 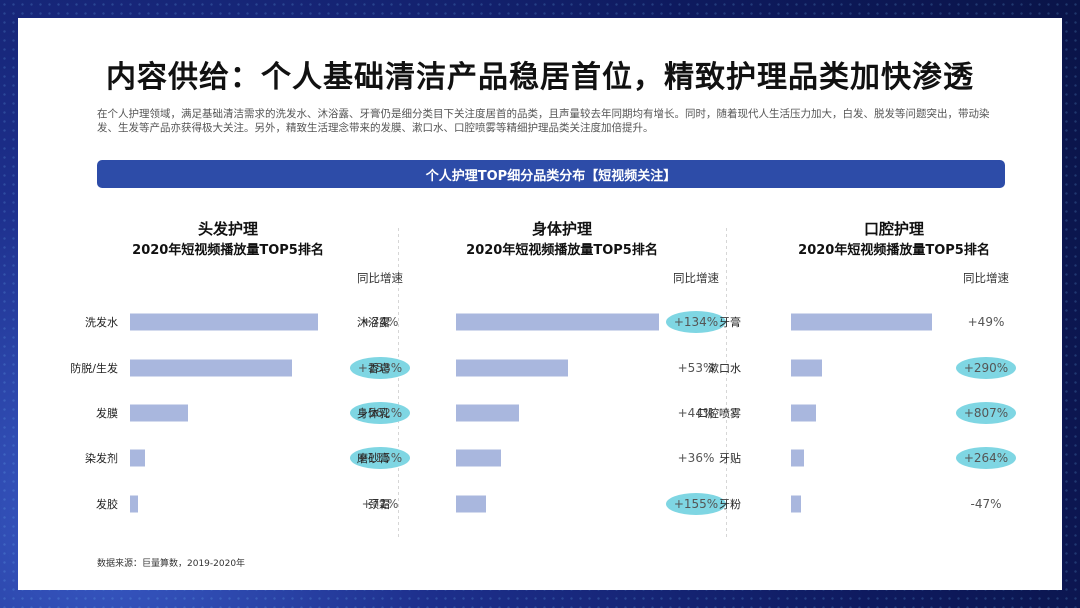 What do you see at coordinates (696, 322) in the screenshot?
I see `growth-rate-label: +134%` at bounding box center [696, 322].